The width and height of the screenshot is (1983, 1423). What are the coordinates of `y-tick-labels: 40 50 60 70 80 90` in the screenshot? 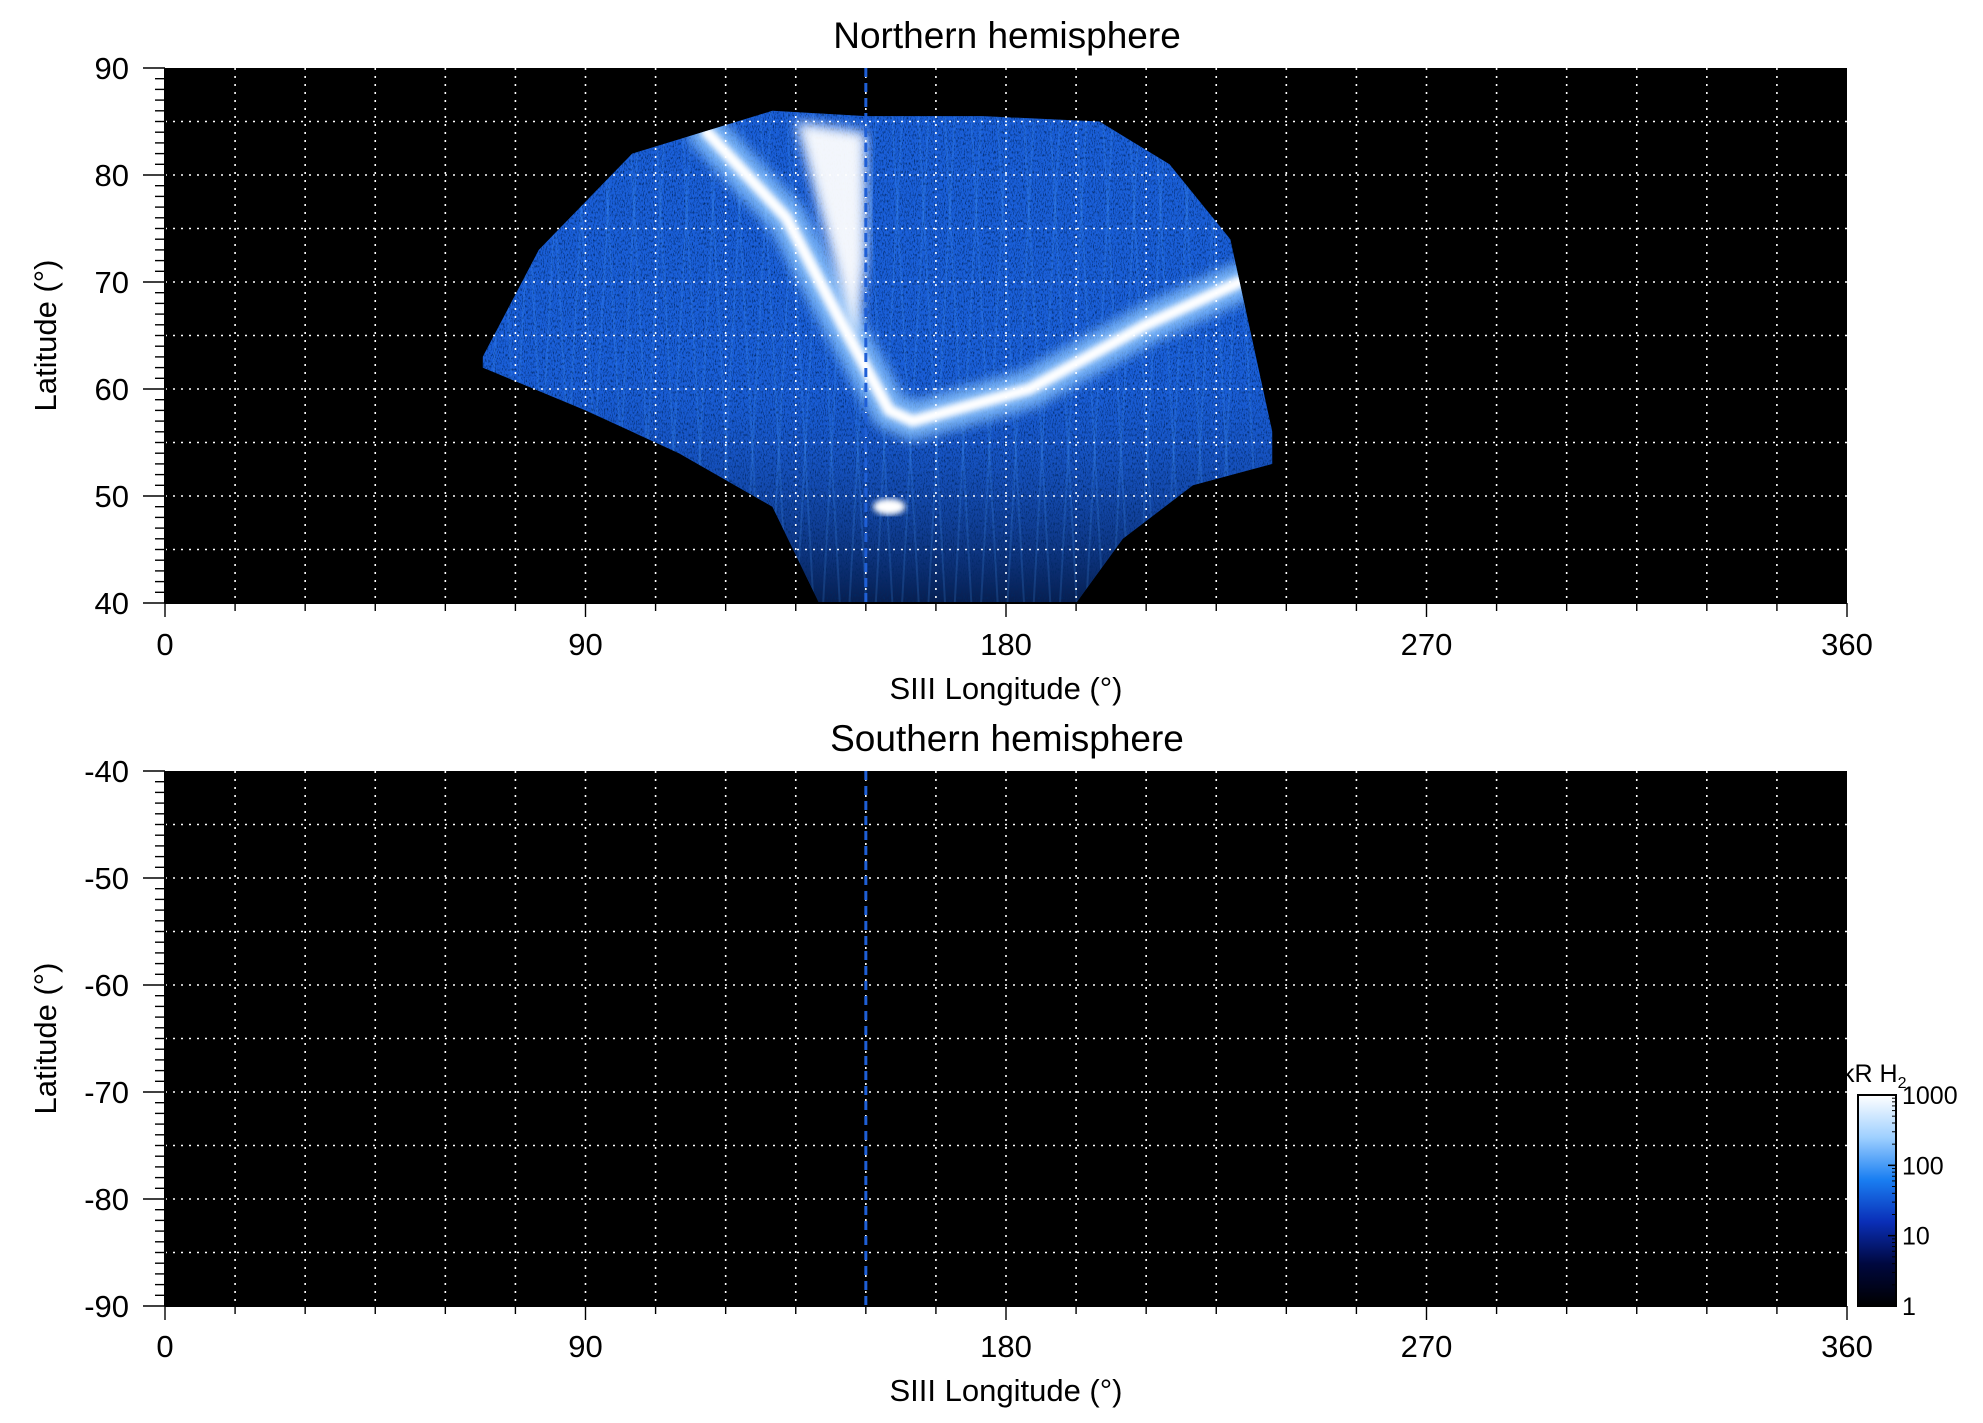 It's located at (112, 336).